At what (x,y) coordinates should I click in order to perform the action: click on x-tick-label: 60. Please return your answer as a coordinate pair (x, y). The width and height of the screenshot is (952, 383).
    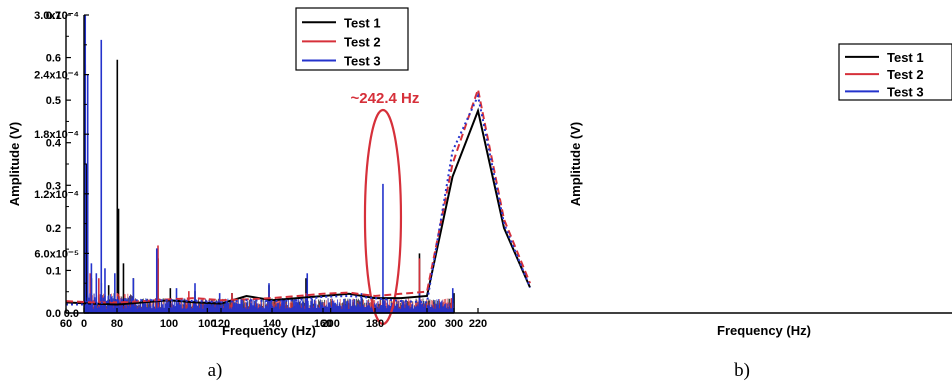
    Looking at the image, I should click on (66, 324).